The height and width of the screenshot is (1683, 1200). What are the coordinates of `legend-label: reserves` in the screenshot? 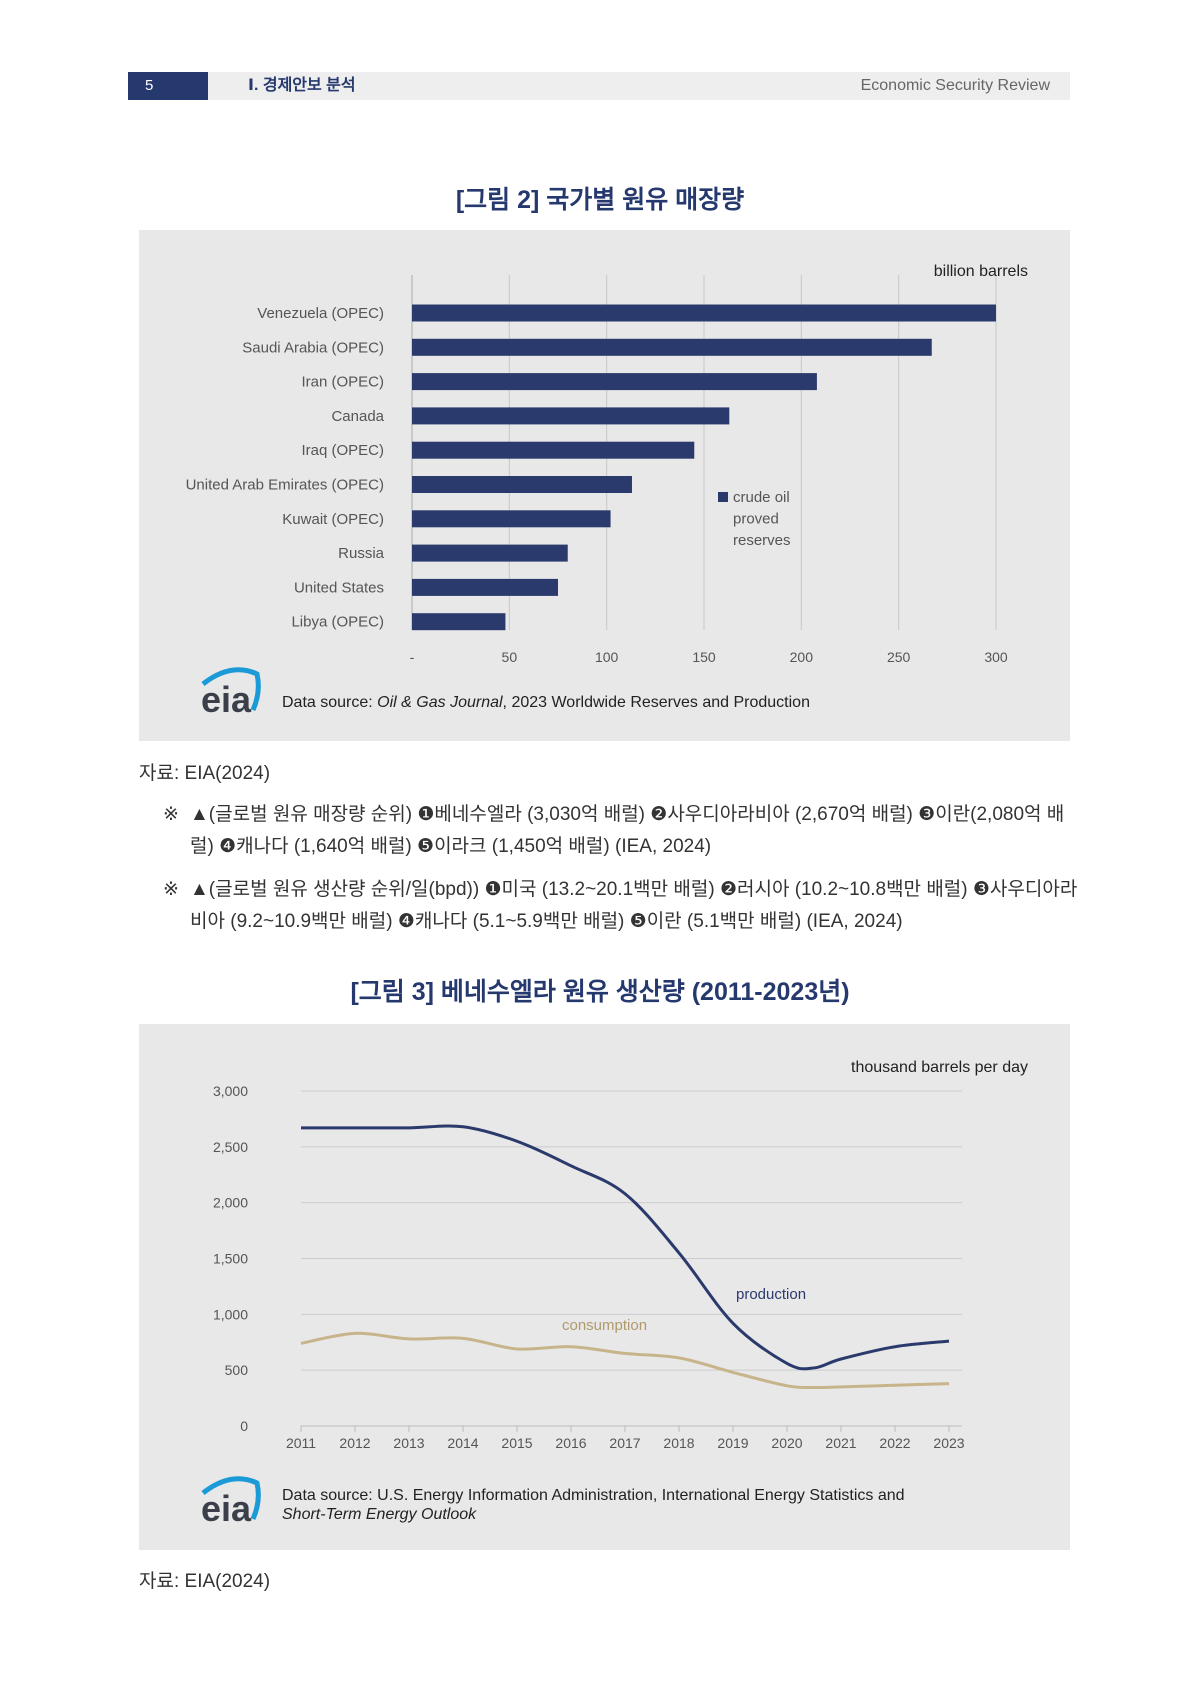 It's located at (762, 540).